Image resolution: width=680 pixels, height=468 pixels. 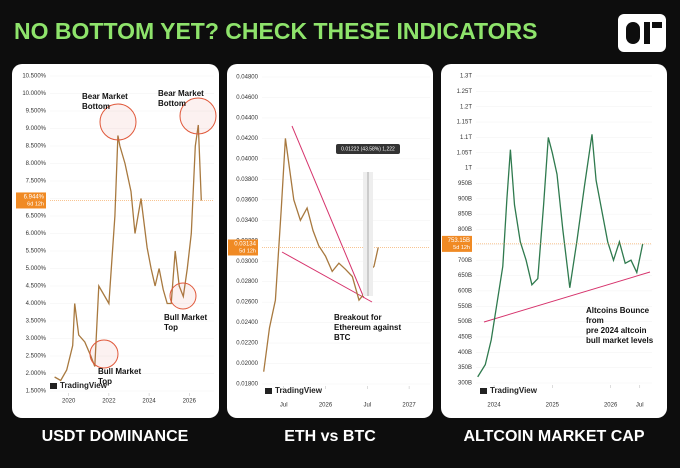 I want to click on y-tick-label: 8.500%, so click(x=36, y=147).